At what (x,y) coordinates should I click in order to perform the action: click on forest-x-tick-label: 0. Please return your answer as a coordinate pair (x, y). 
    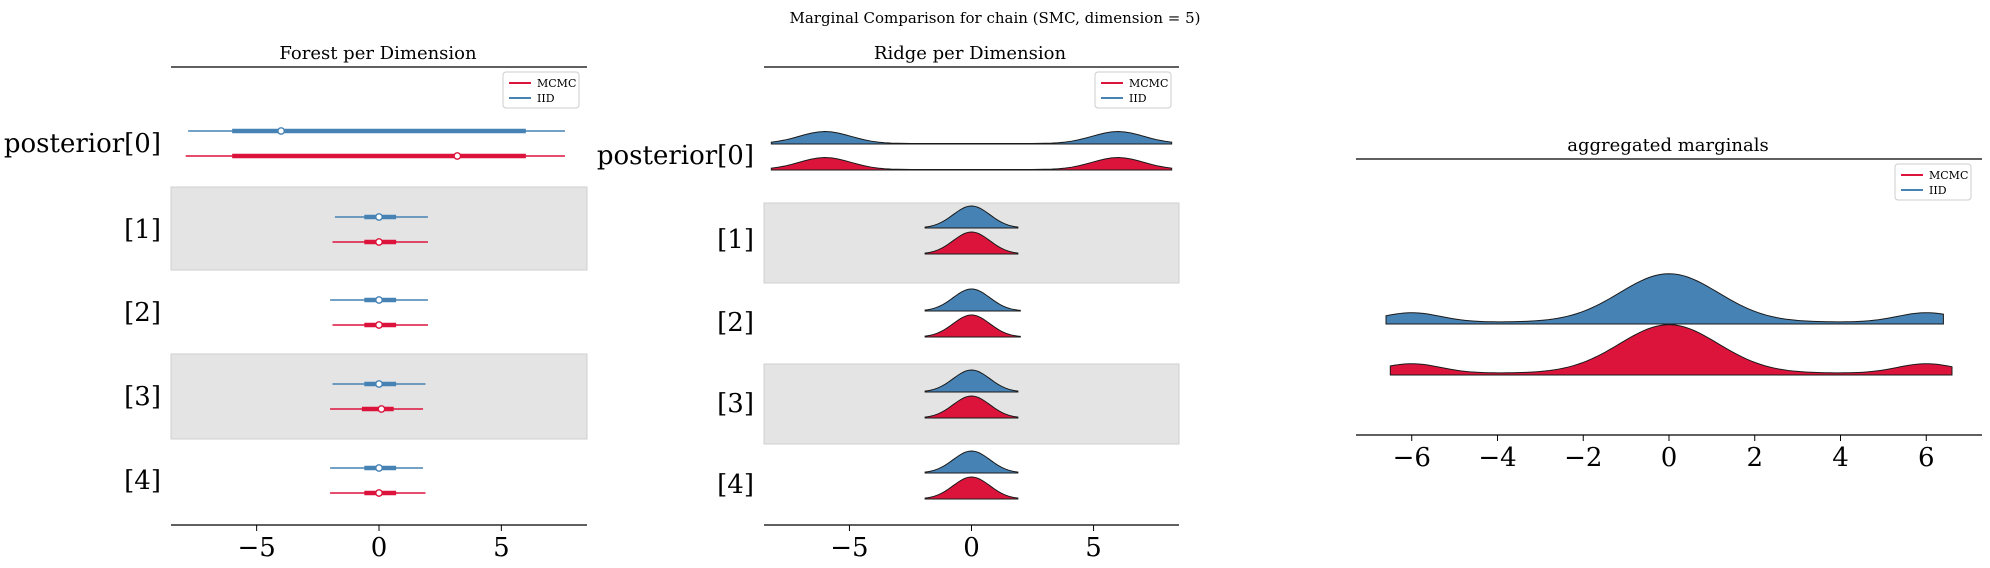
    Looking at the image, I should click on (379, 548).